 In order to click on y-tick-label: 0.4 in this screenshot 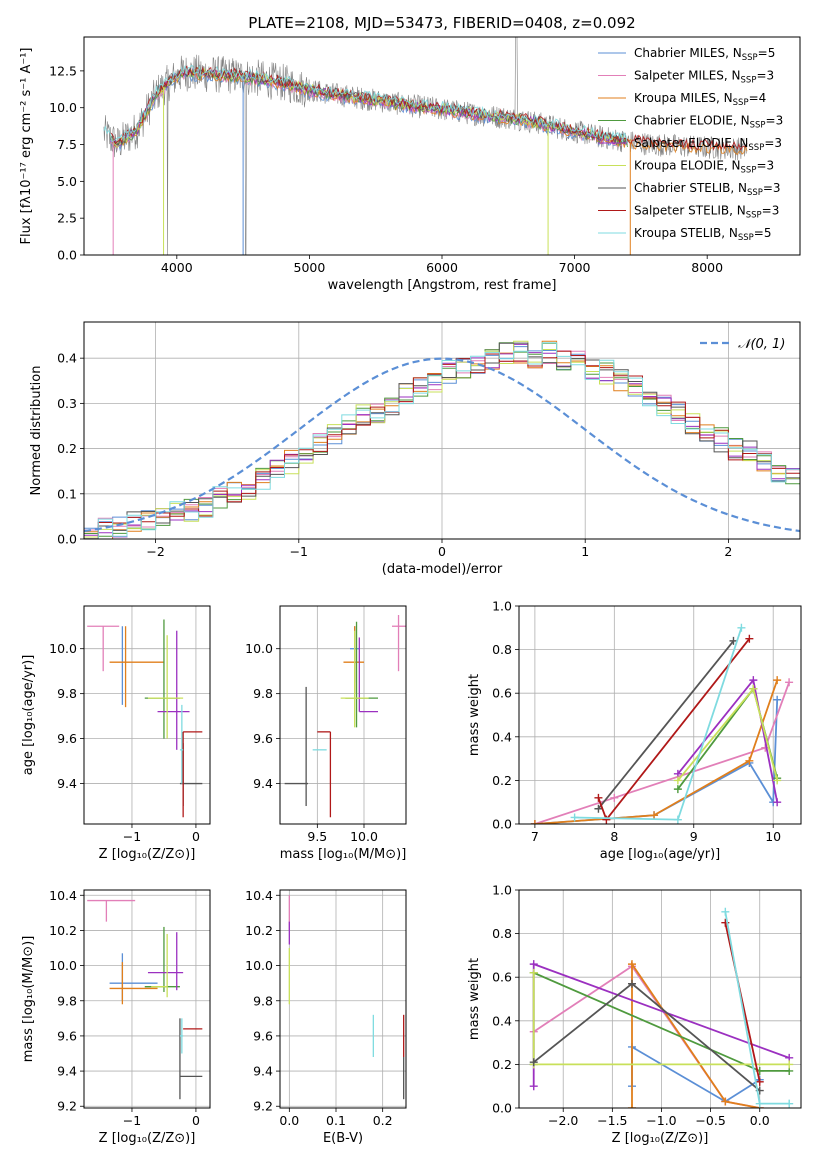, I will do `click(67, 358)`.